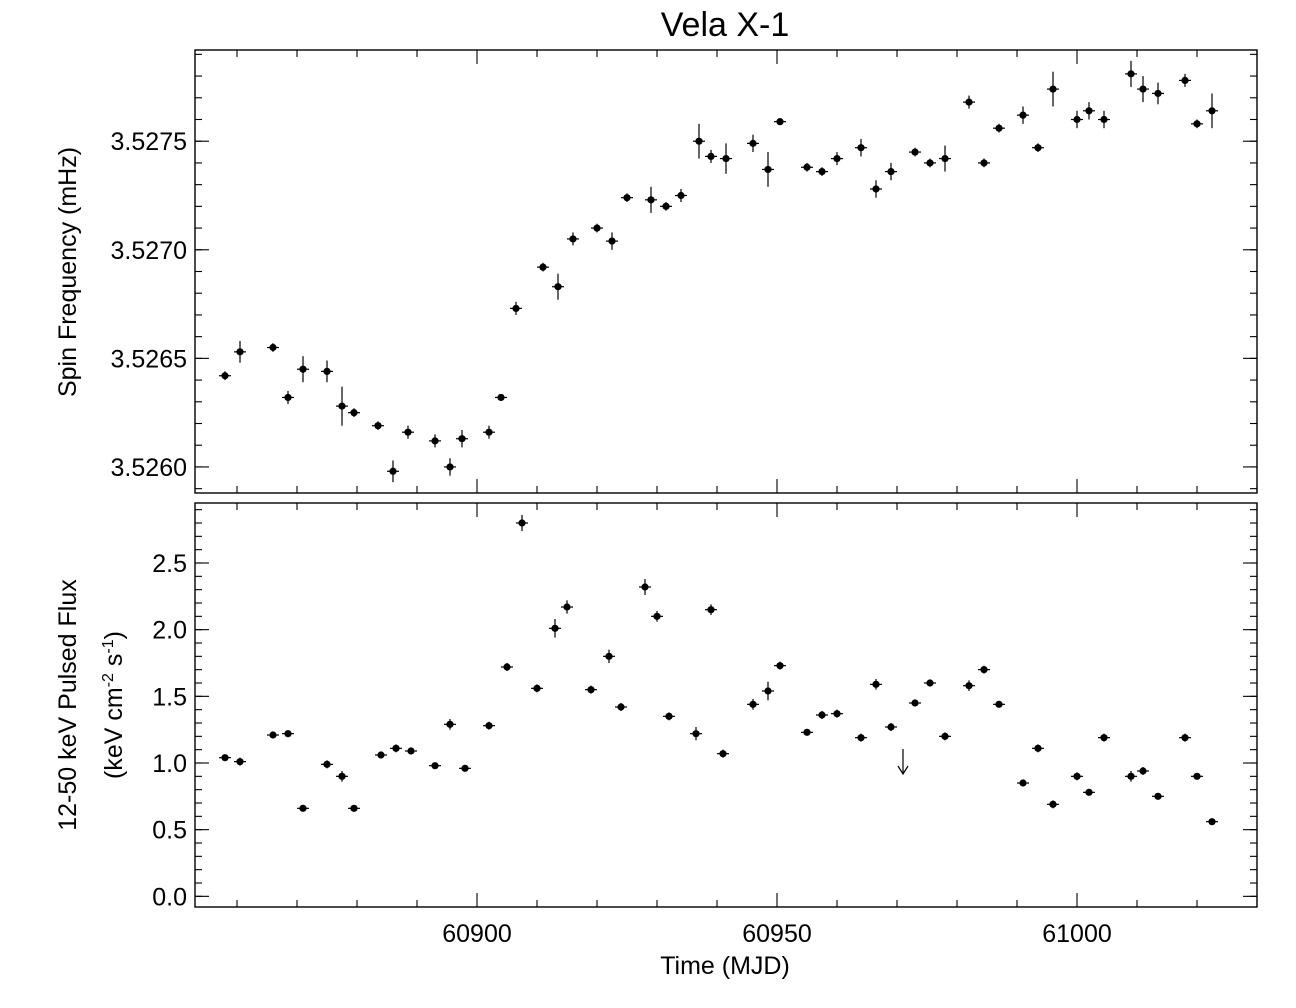  What do you see at coordinates (169, 764) in the screenshot?
I see `y-tick-label: 1.0` at bounding box center [169, 764].